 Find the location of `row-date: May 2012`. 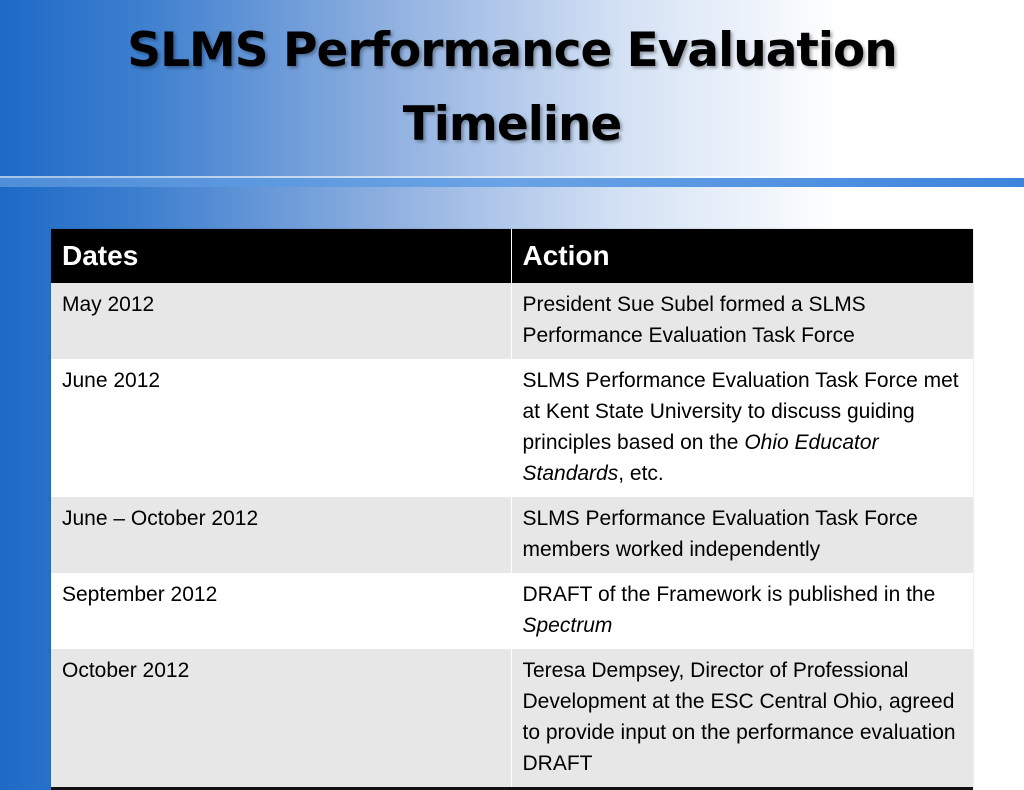

row-date: May 2012 is located at coordinates (281, 321).